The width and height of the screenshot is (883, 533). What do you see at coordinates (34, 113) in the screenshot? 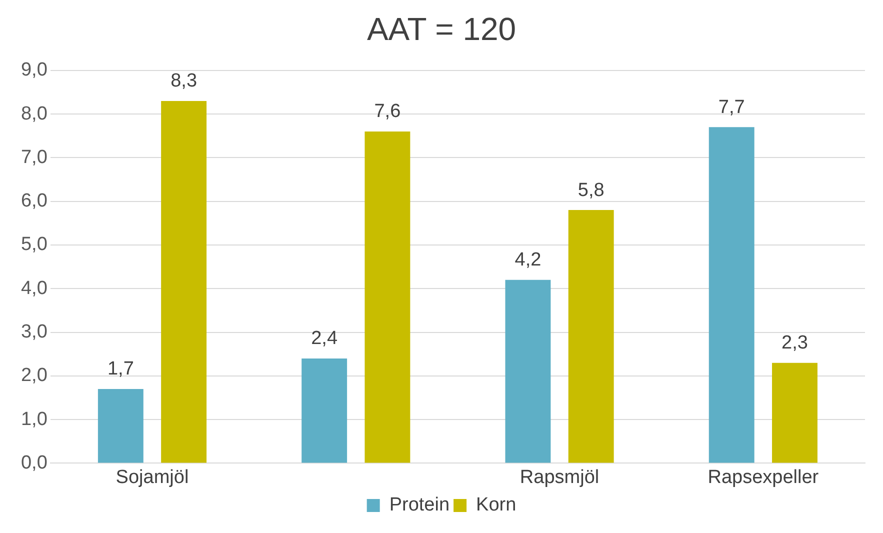
I see `y-tick-label: 8,0` at bounding box center [34, 113].